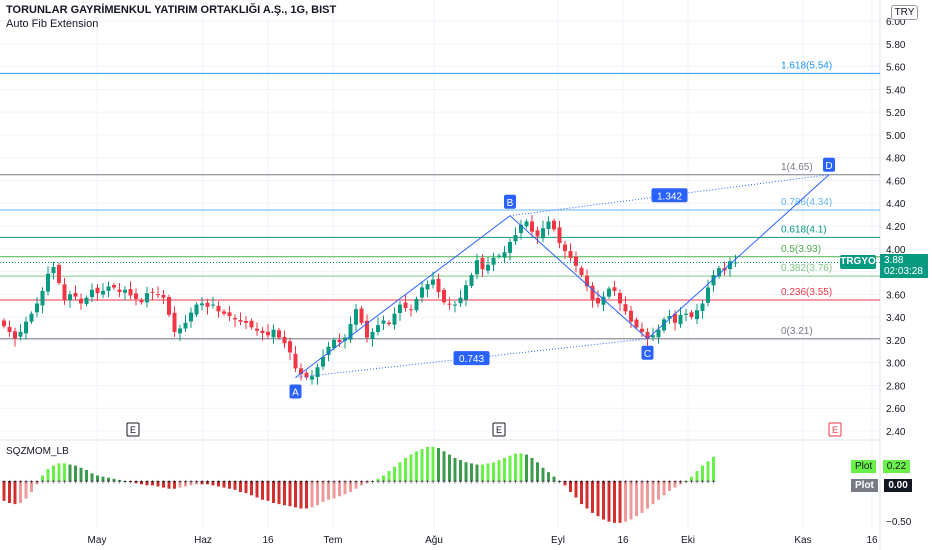  I want to click on price-tick-label: 5.60, so click(896, 68).